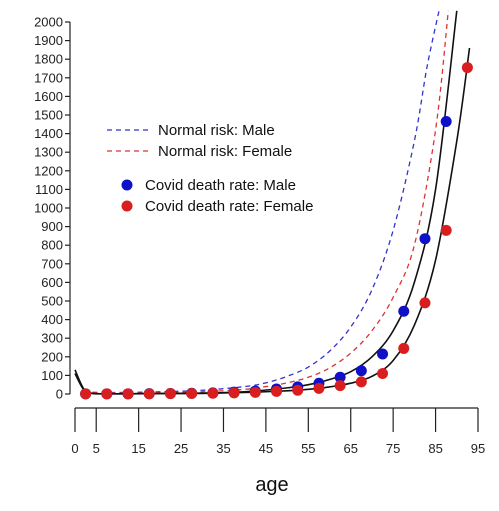 The width and height of the screenshot is (499, 511). I want to click on x-tick-label: 15, so click(138, 448).